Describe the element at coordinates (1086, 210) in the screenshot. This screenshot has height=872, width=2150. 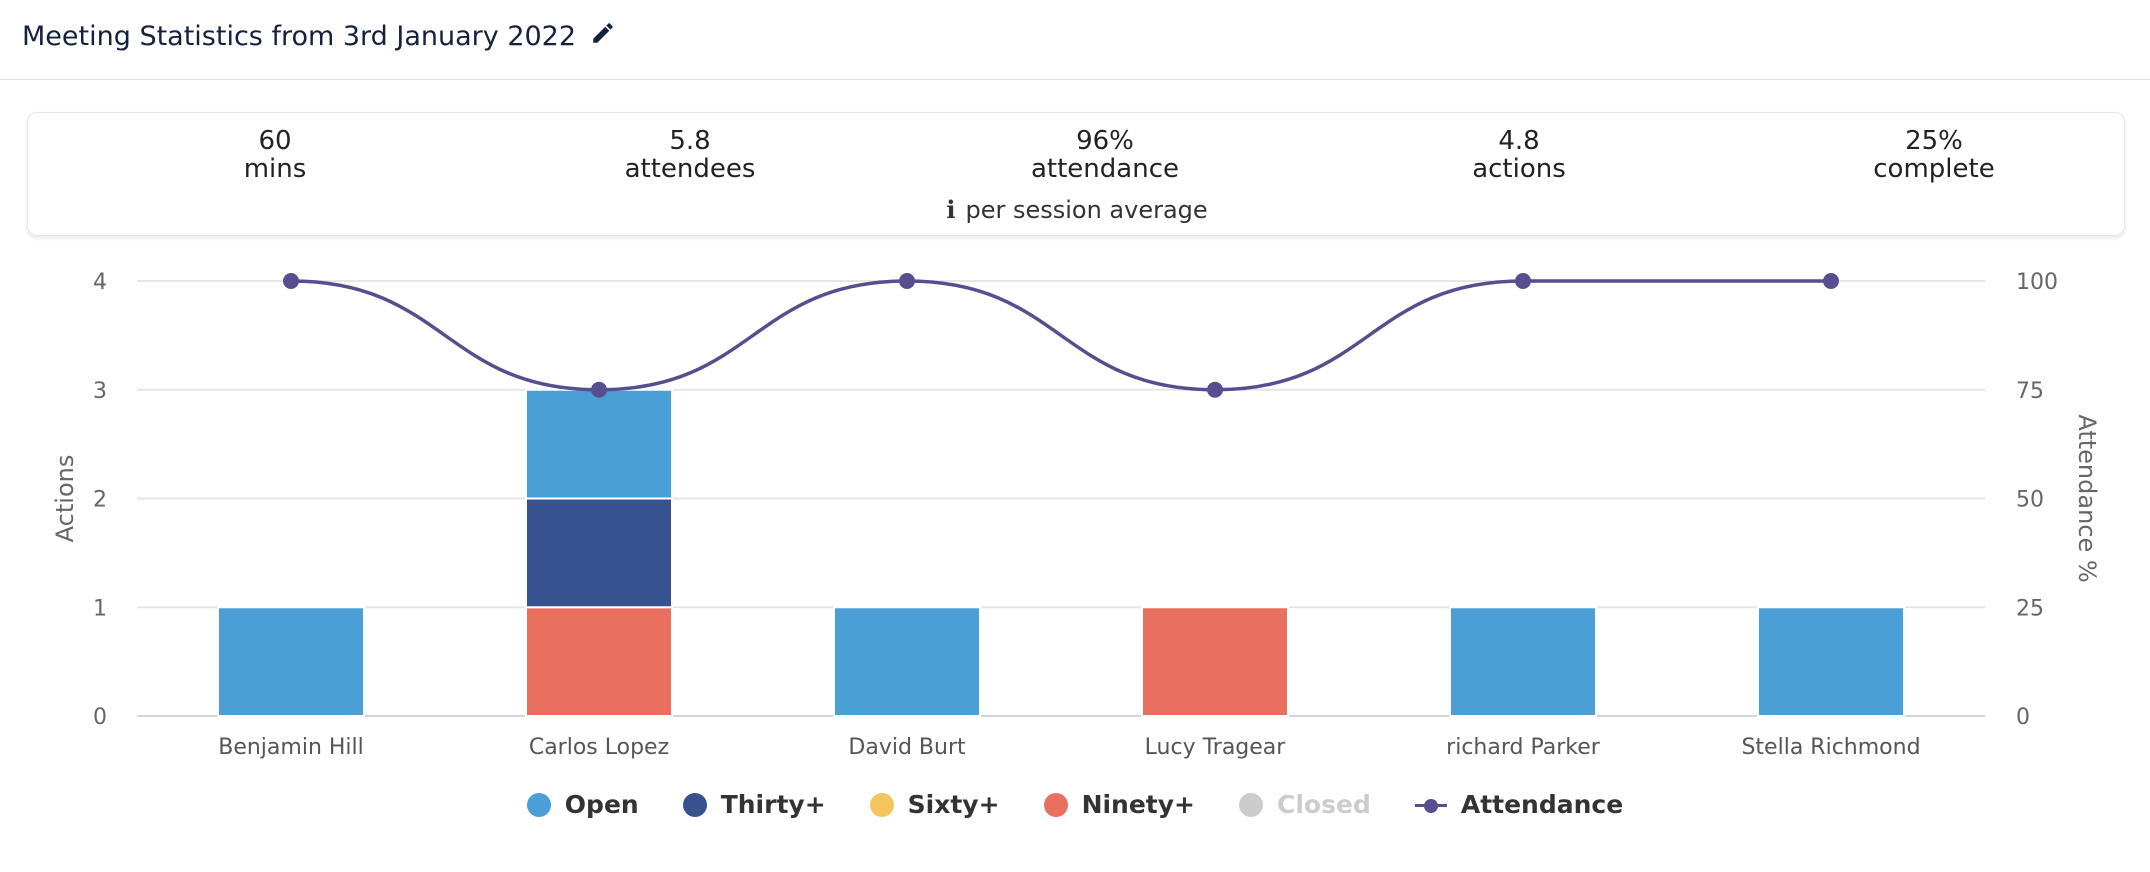
I see `stats-note-text: per session average` at that location.